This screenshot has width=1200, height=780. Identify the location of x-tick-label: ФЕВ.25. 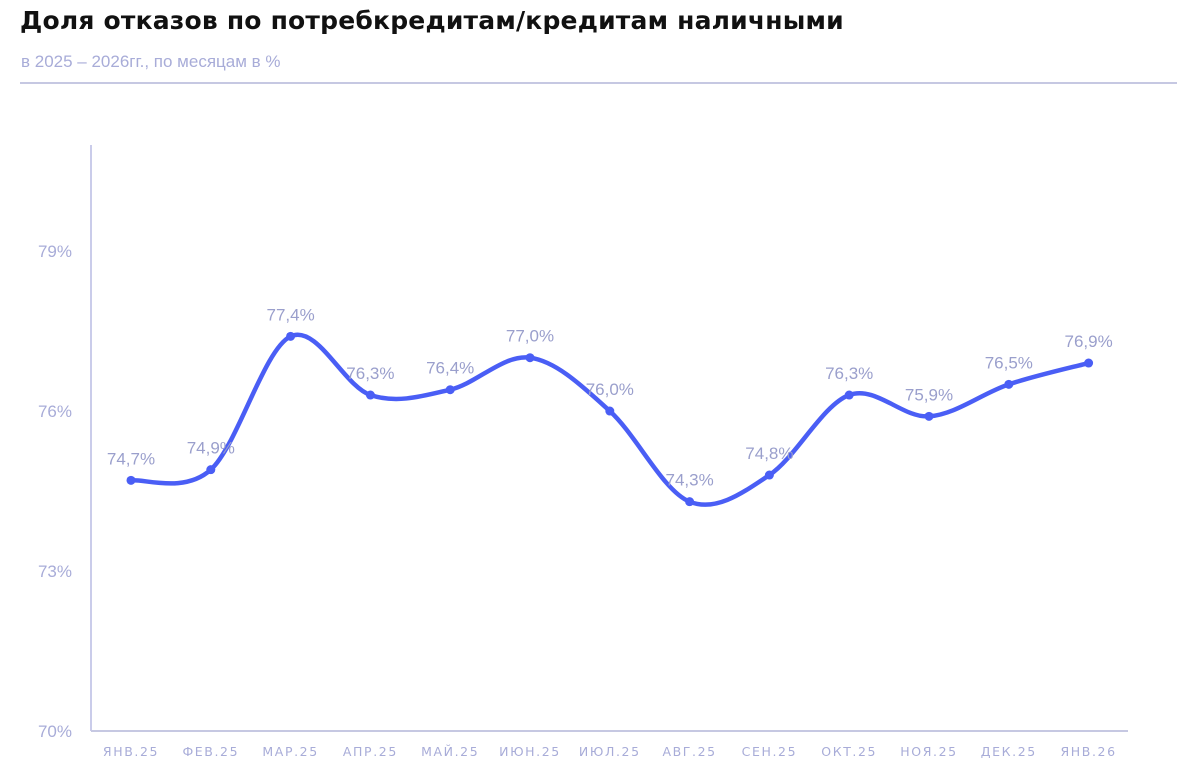
(210, 751).